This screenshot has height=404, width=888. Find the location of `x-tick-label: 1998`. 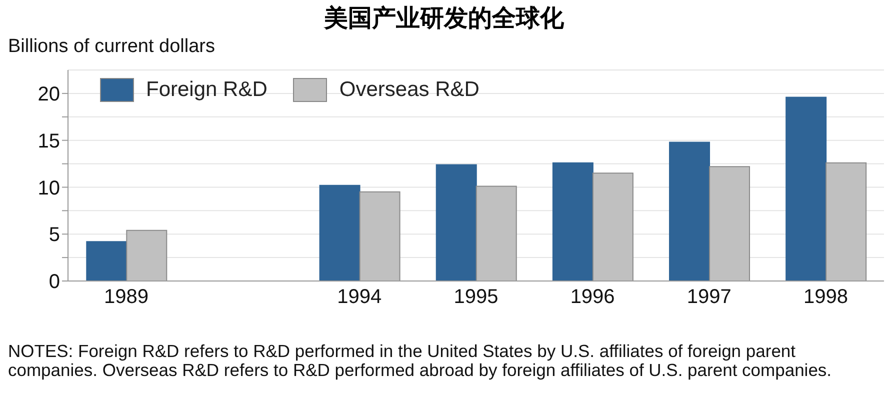

x-tick-label: 1998 is located at coordinates (825, 297).